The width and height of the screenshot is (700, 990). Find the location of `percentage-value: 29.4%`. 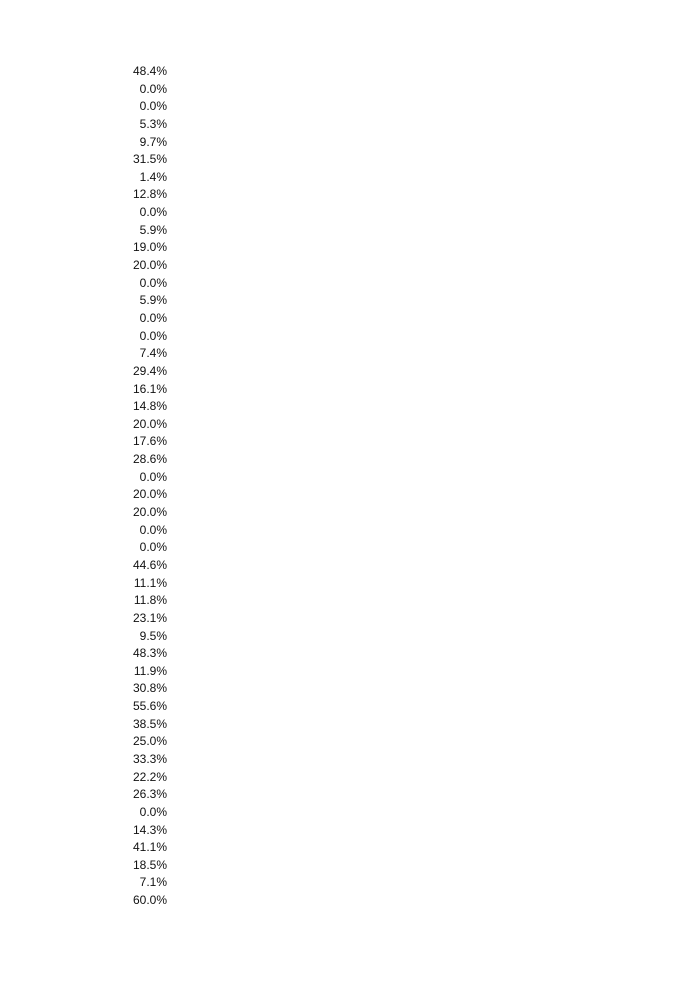

percentage-value: 29.4% is located at coordinates (149, 370).